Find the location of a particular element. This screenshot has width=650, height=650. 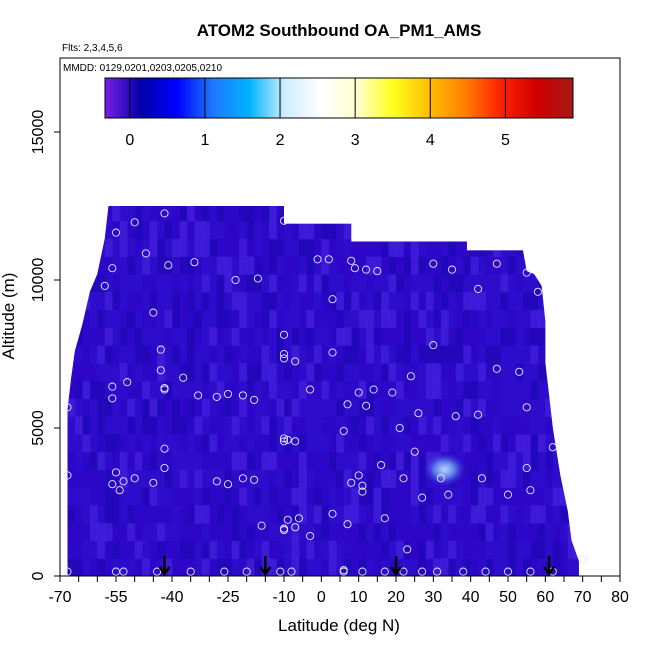

arrow-marker is located at coordinates (396, 566).